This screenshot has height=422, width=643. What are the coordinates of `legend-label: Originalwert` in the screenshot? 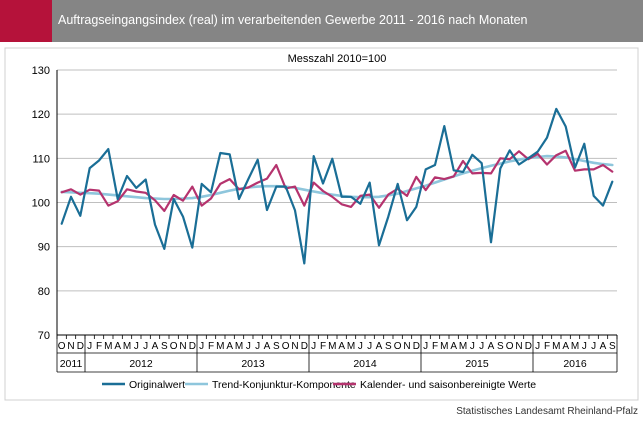 It's located at (157, 385).